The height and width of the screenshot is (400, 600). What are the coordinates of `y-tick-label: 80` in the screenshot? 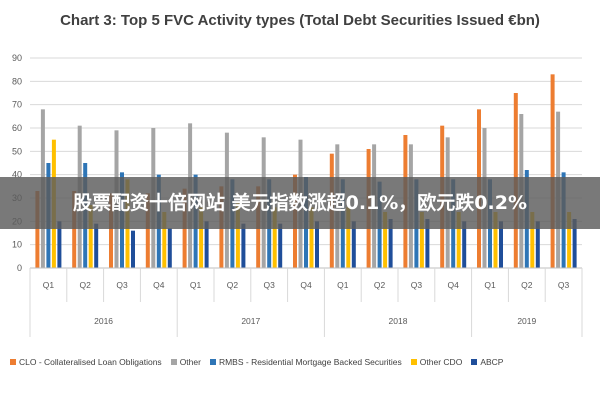 It's located at (17, 81).